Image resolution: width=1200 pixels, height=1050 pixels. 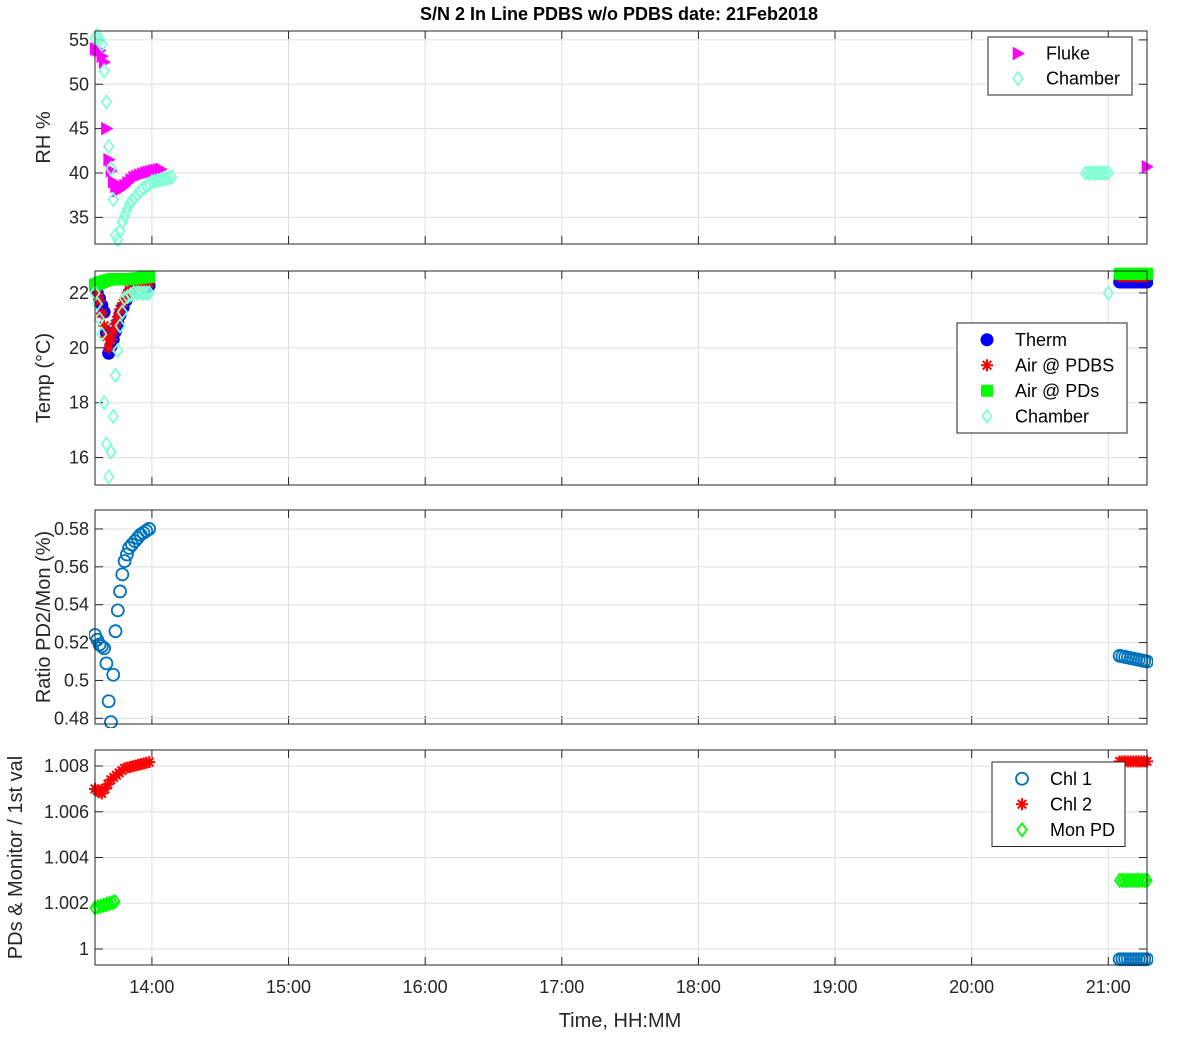 I want to click on y-tick-label: 1.008, so click(x=66, y=766).